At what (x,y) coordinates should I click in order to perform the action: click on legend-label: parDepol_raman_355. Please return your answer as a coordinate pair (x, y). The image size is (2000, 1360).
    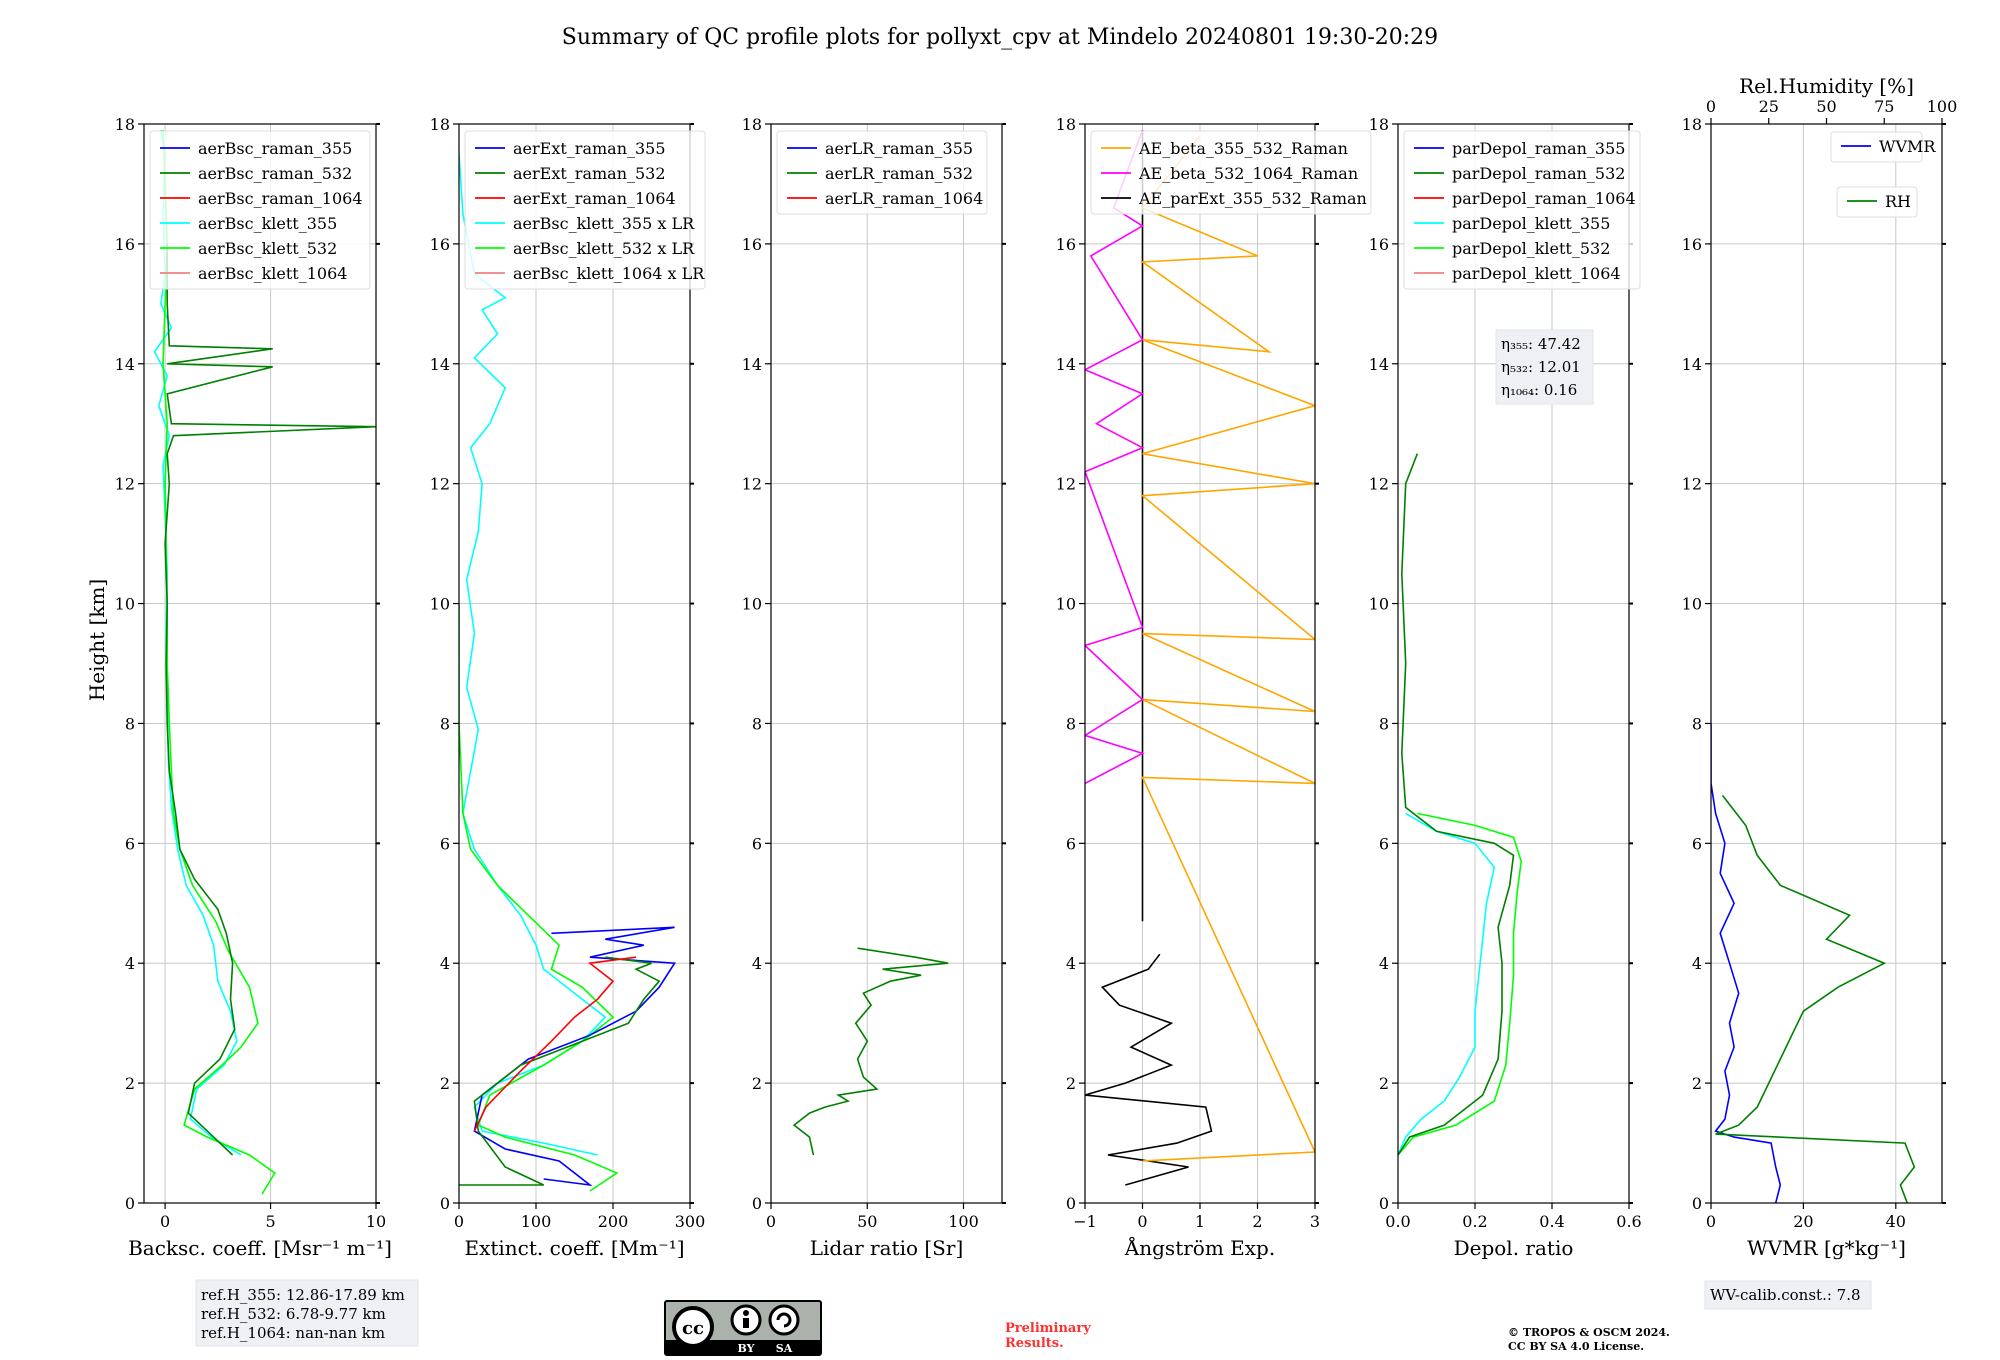
    Looking at the image, I should click on (1538, 148).